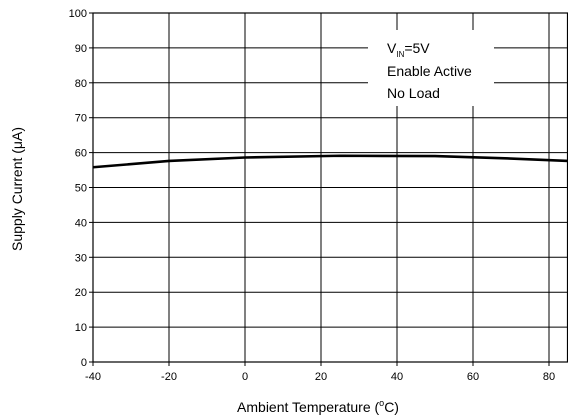 The height and width of the screenshot is (419, 568). What do you see at coordinates (81, 49) in the screenshot?
I see `y-tick-label-90: 90` at bounding box center [81, 49].